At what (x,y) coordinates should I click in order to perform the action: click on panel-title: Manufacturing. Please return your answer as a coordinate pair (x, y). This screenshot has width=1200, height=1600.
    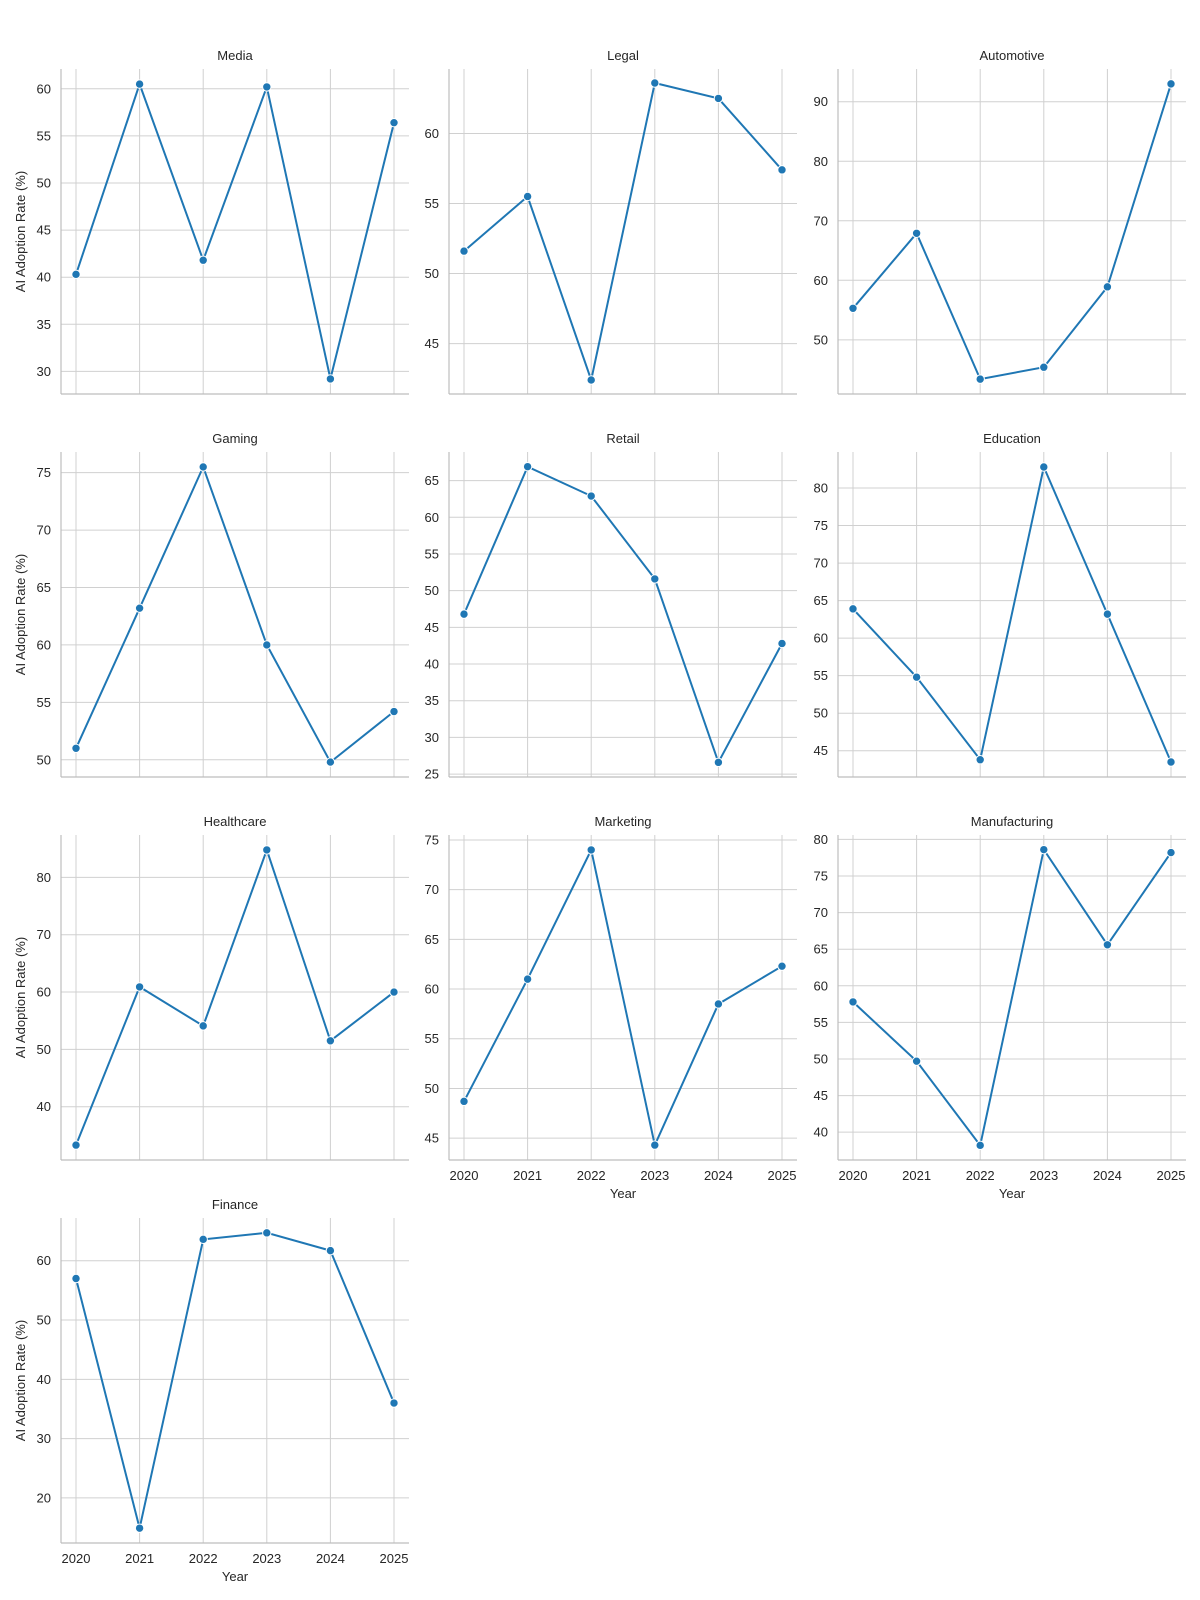
    Looking at the image, I should click on (1012, 821).